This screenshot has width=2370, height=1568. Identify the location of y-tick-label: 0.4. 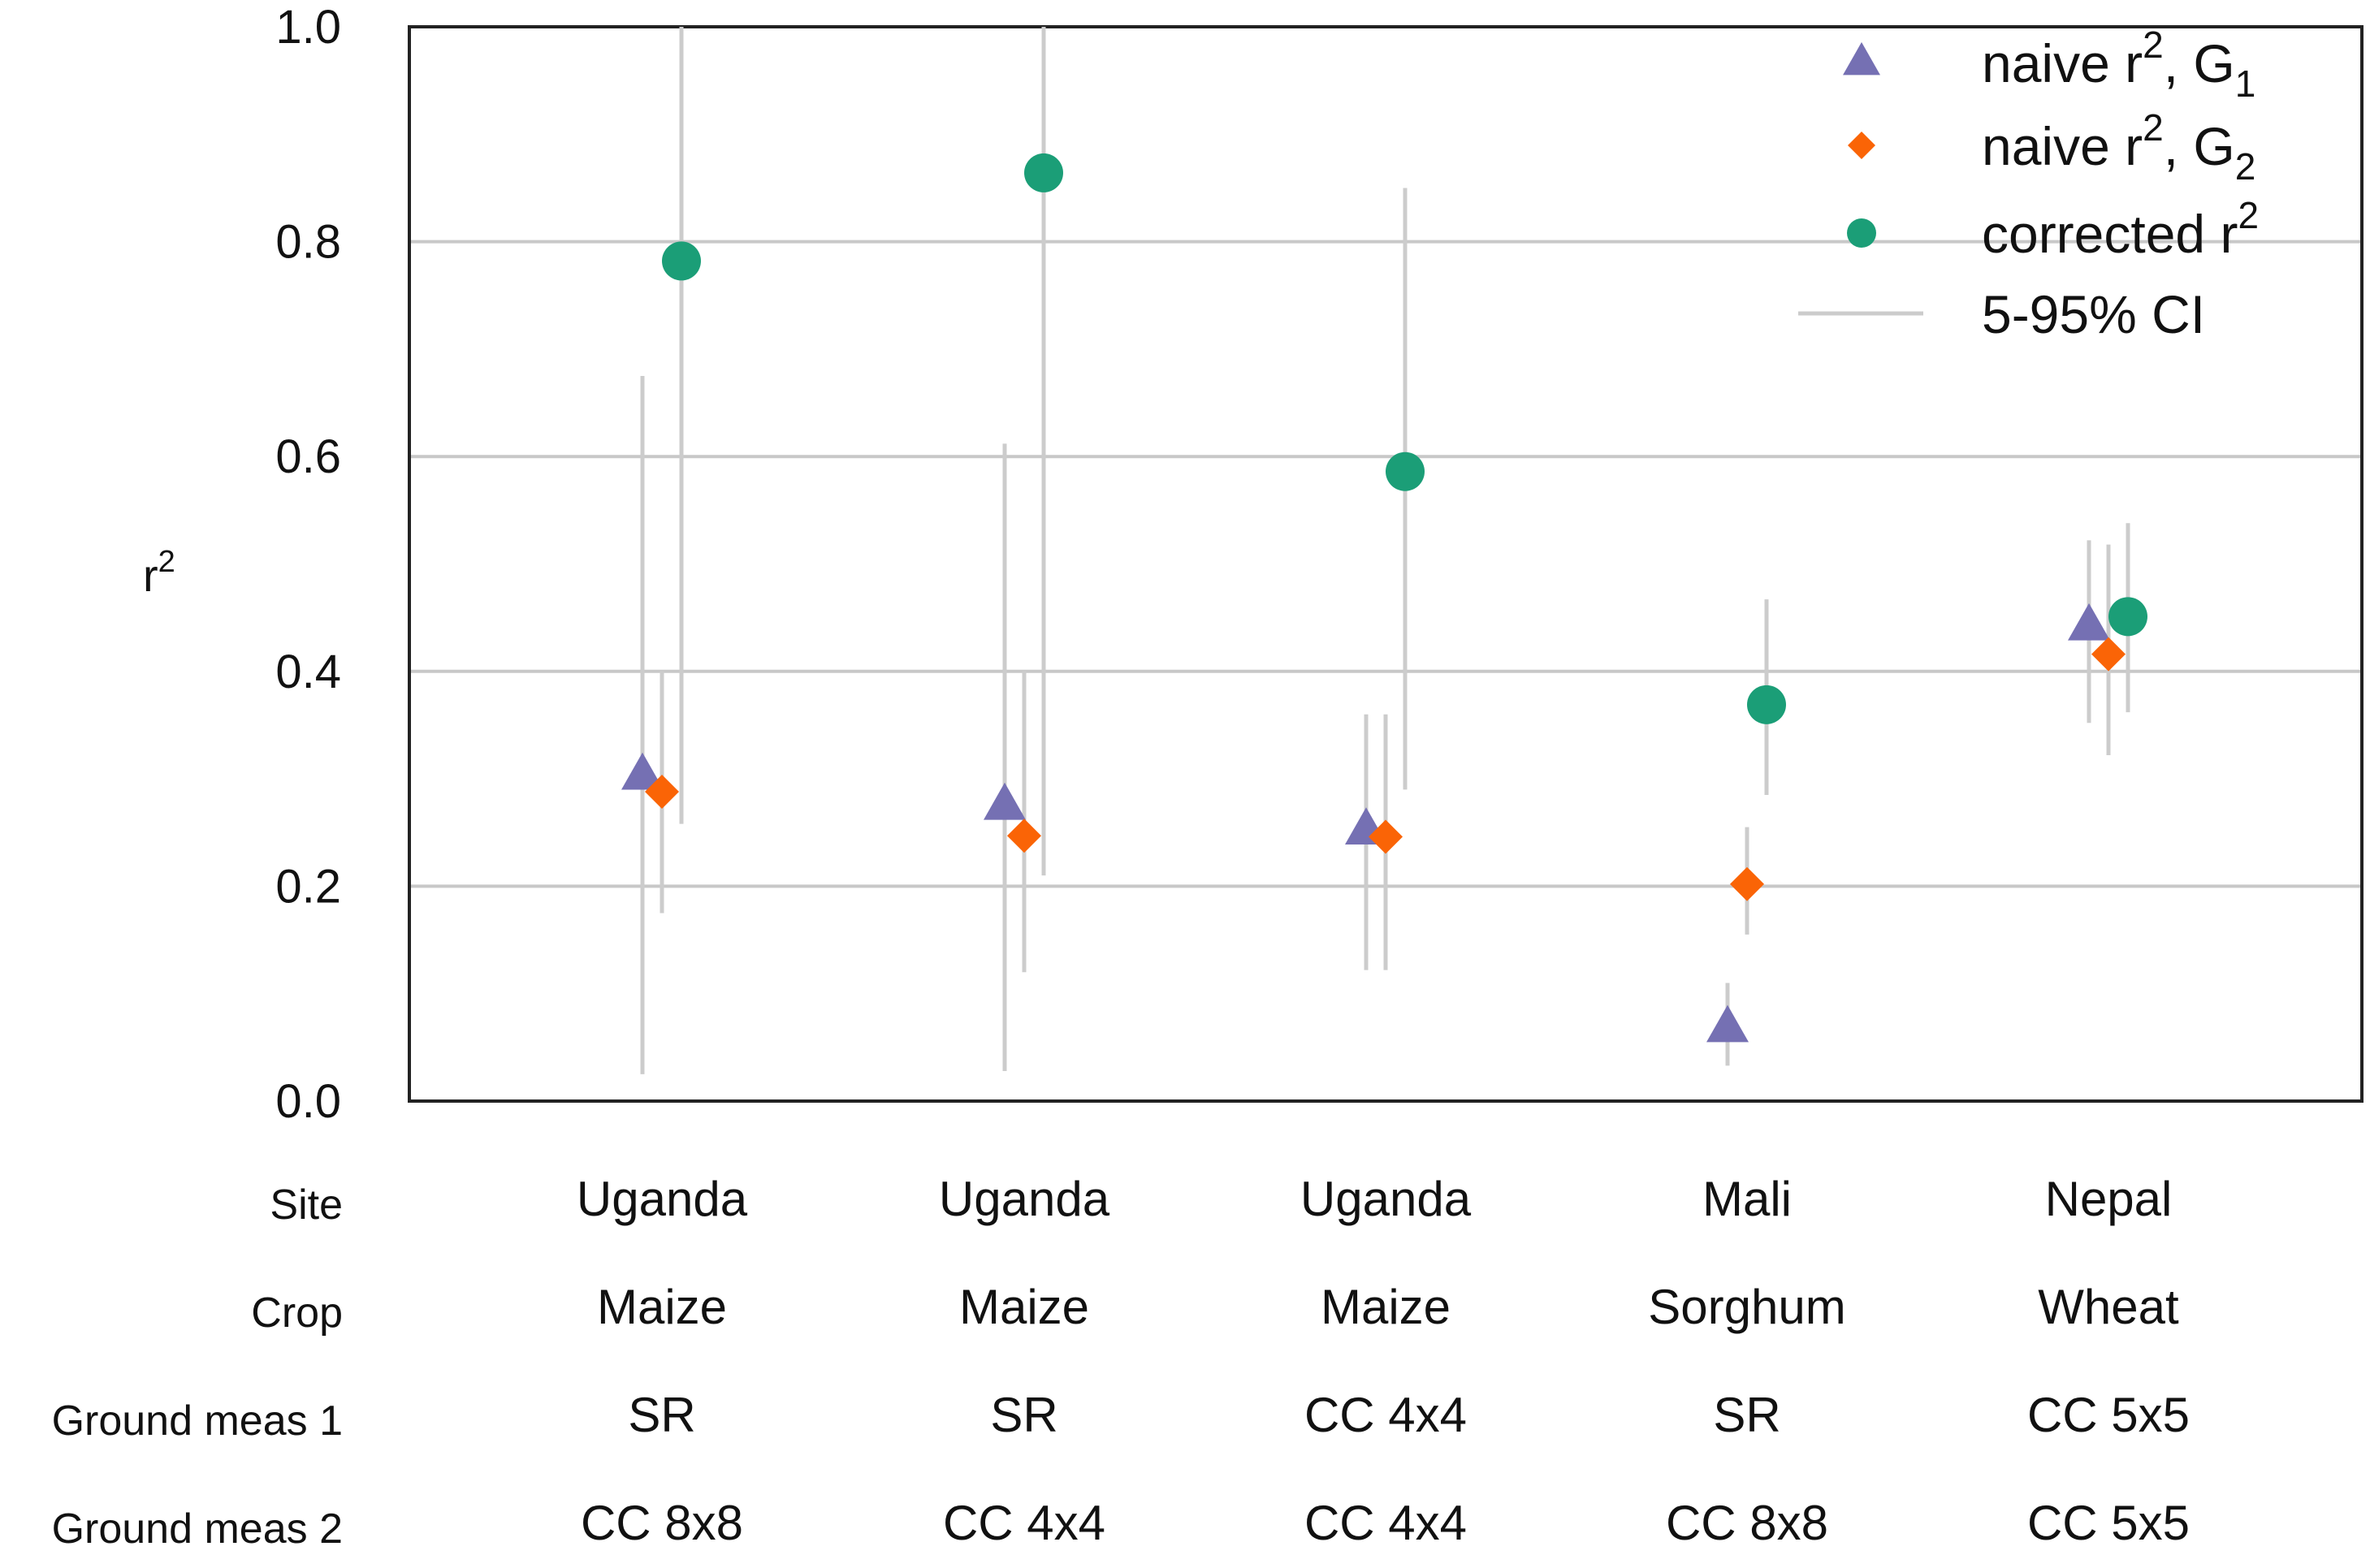
(308, 672).